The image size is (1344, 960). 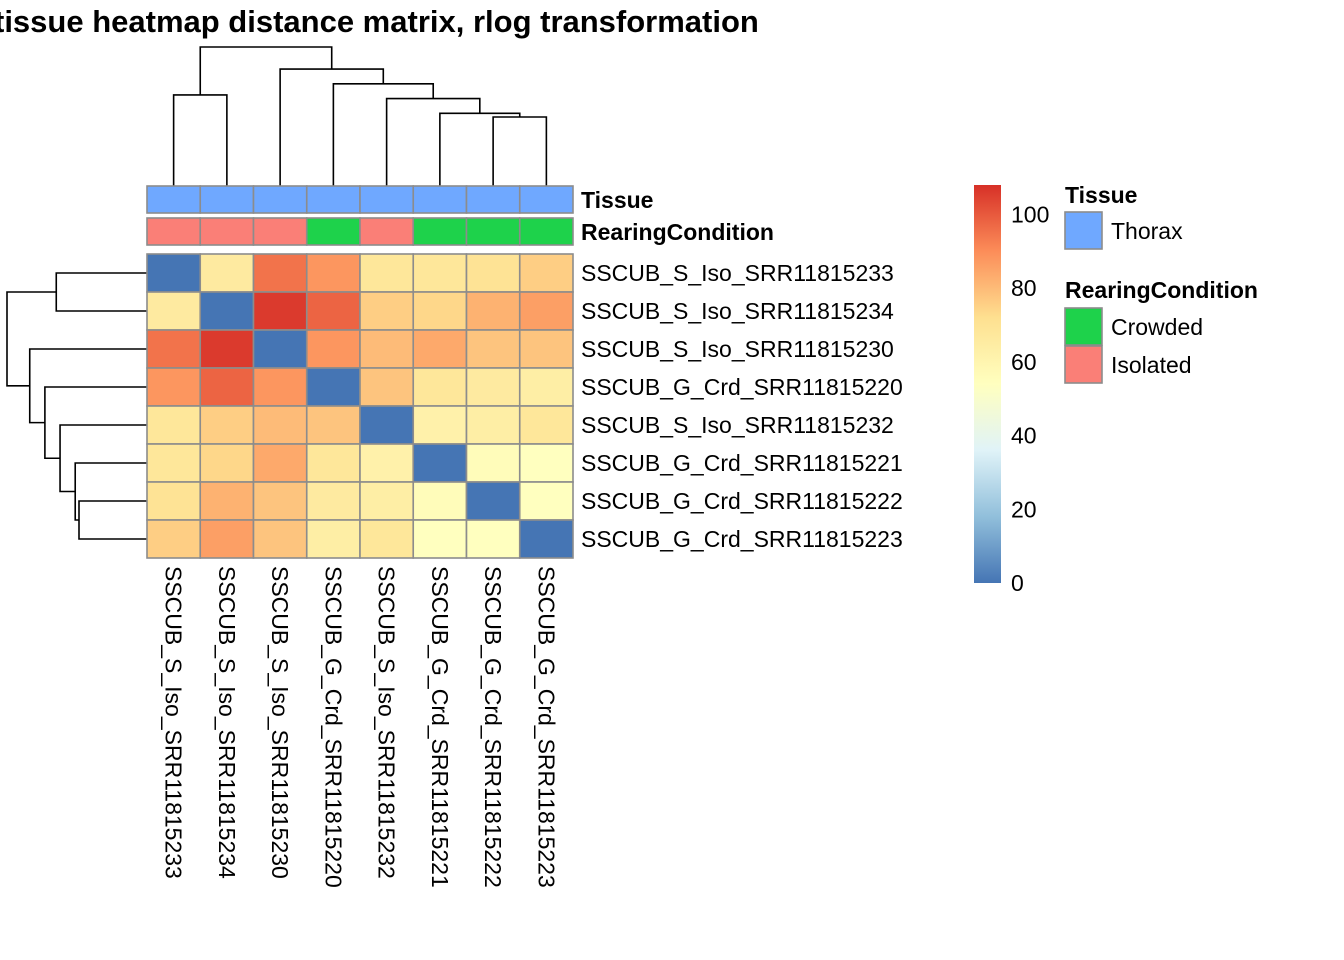 I want to click on column-label: SSCUB_G_Crd_SRR11815221, so click(x=440, y=727).